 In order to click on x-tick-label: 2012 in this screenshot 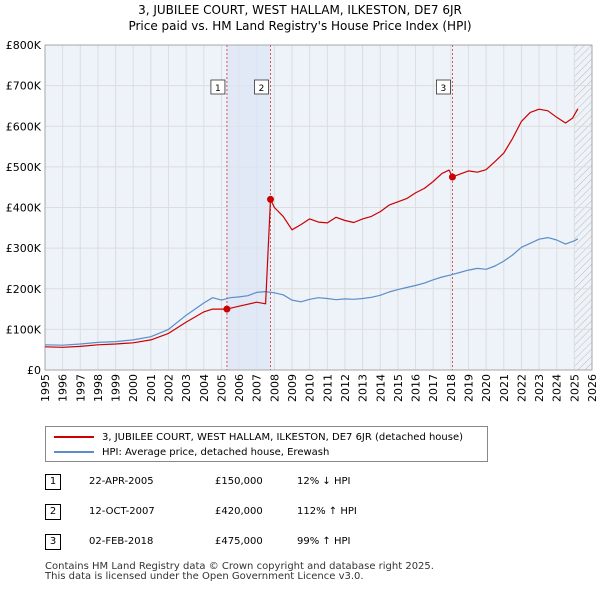, I will do `click(345, 388)`.